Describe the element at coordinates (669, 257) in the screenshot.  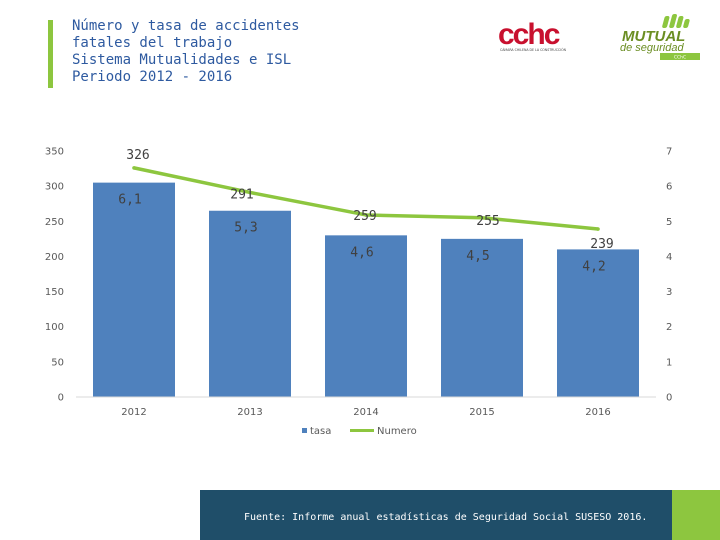
I see `y-right-tick-label: 4` at that location.